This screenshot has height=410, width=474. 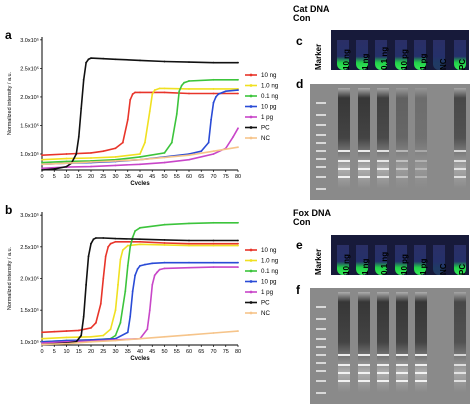 I want to click on chart-b-x-tick-label: 75, so click(x=226, y=352).